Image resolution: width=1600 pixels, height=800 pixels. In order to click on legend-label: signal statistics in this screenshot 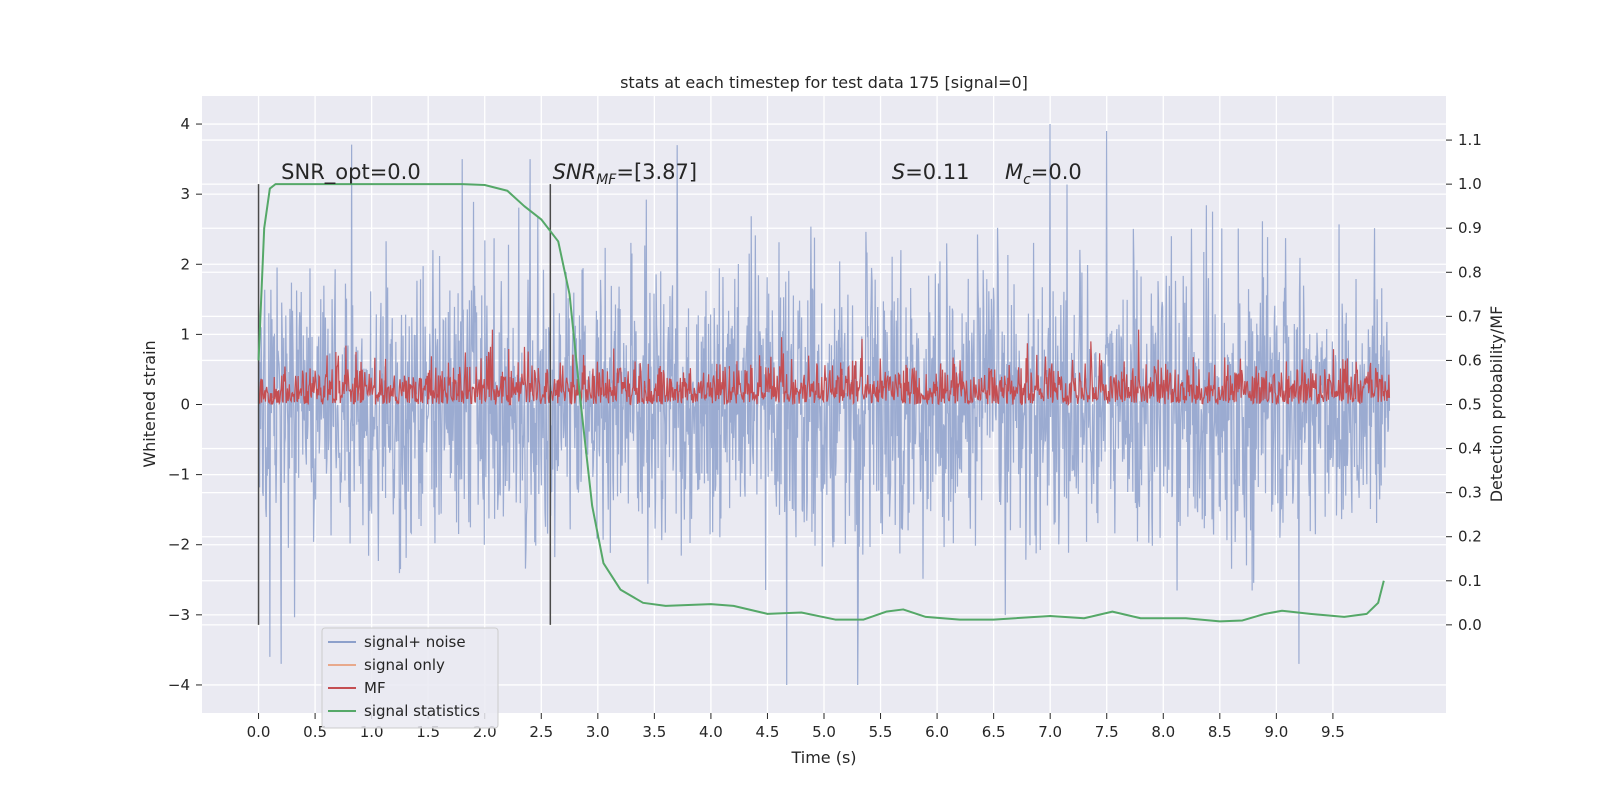, I will do `click(422, 711)`.